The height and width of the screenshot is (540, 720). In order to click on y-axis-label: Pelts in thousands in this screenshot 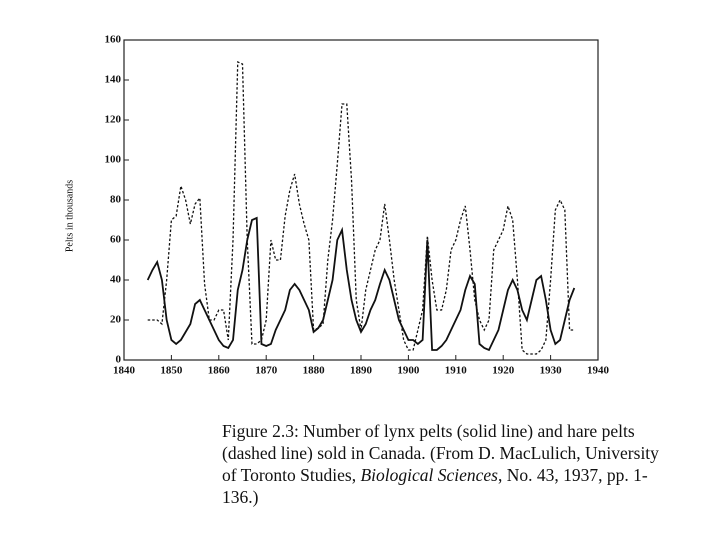, I will do `click(69, 216)`.